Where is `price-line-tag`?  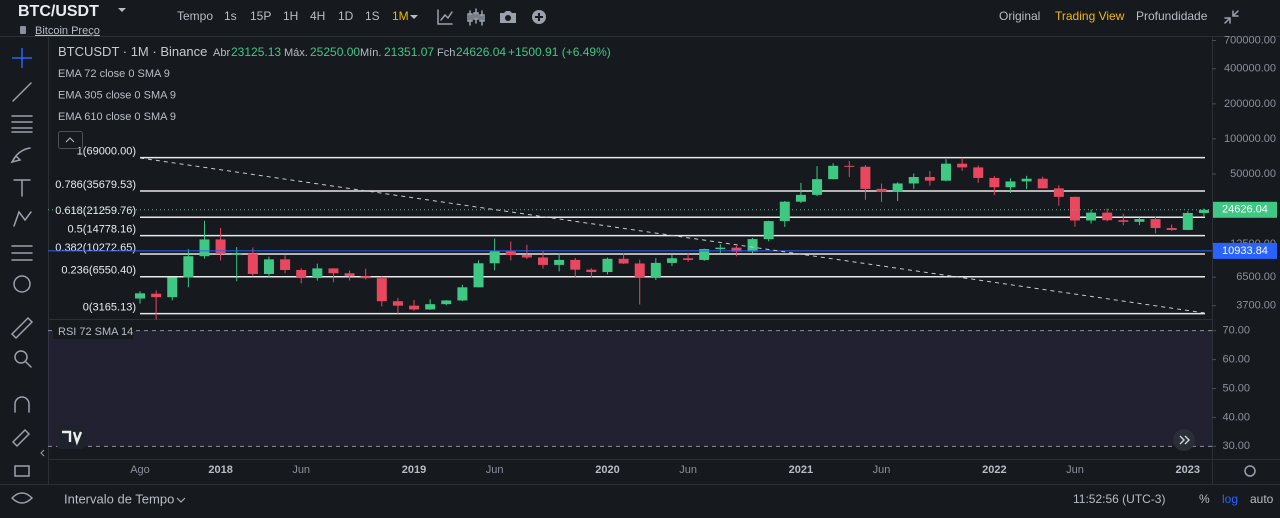
price-line-tag is located at coordinates (1245, 250).